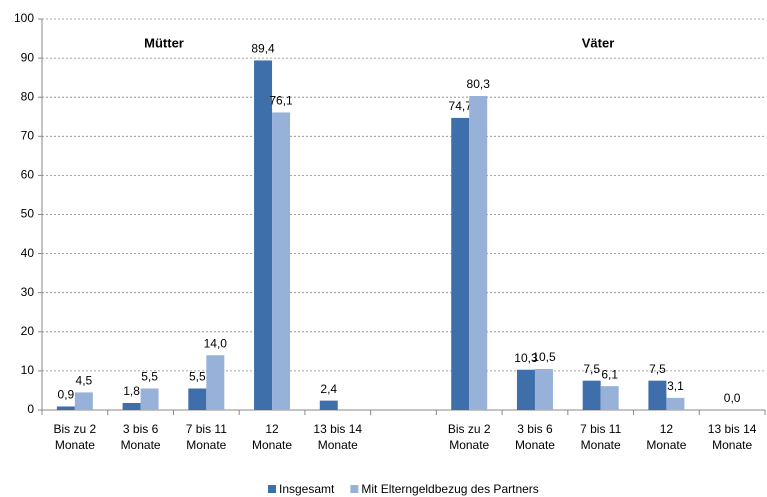 The image size is (767, 497). What do you see at coordinates (307, 489) in the screenshot?
I see `legend-label: Insgesamt` at bounding box center [307, 489].